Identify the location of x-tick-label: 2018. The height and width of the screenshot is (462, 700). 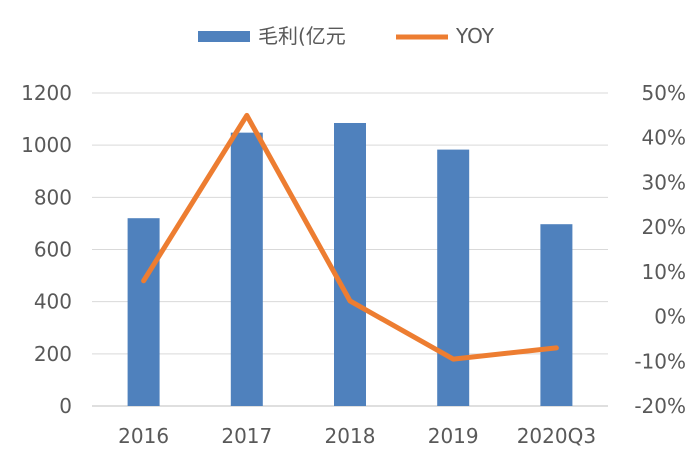
(350, 436).